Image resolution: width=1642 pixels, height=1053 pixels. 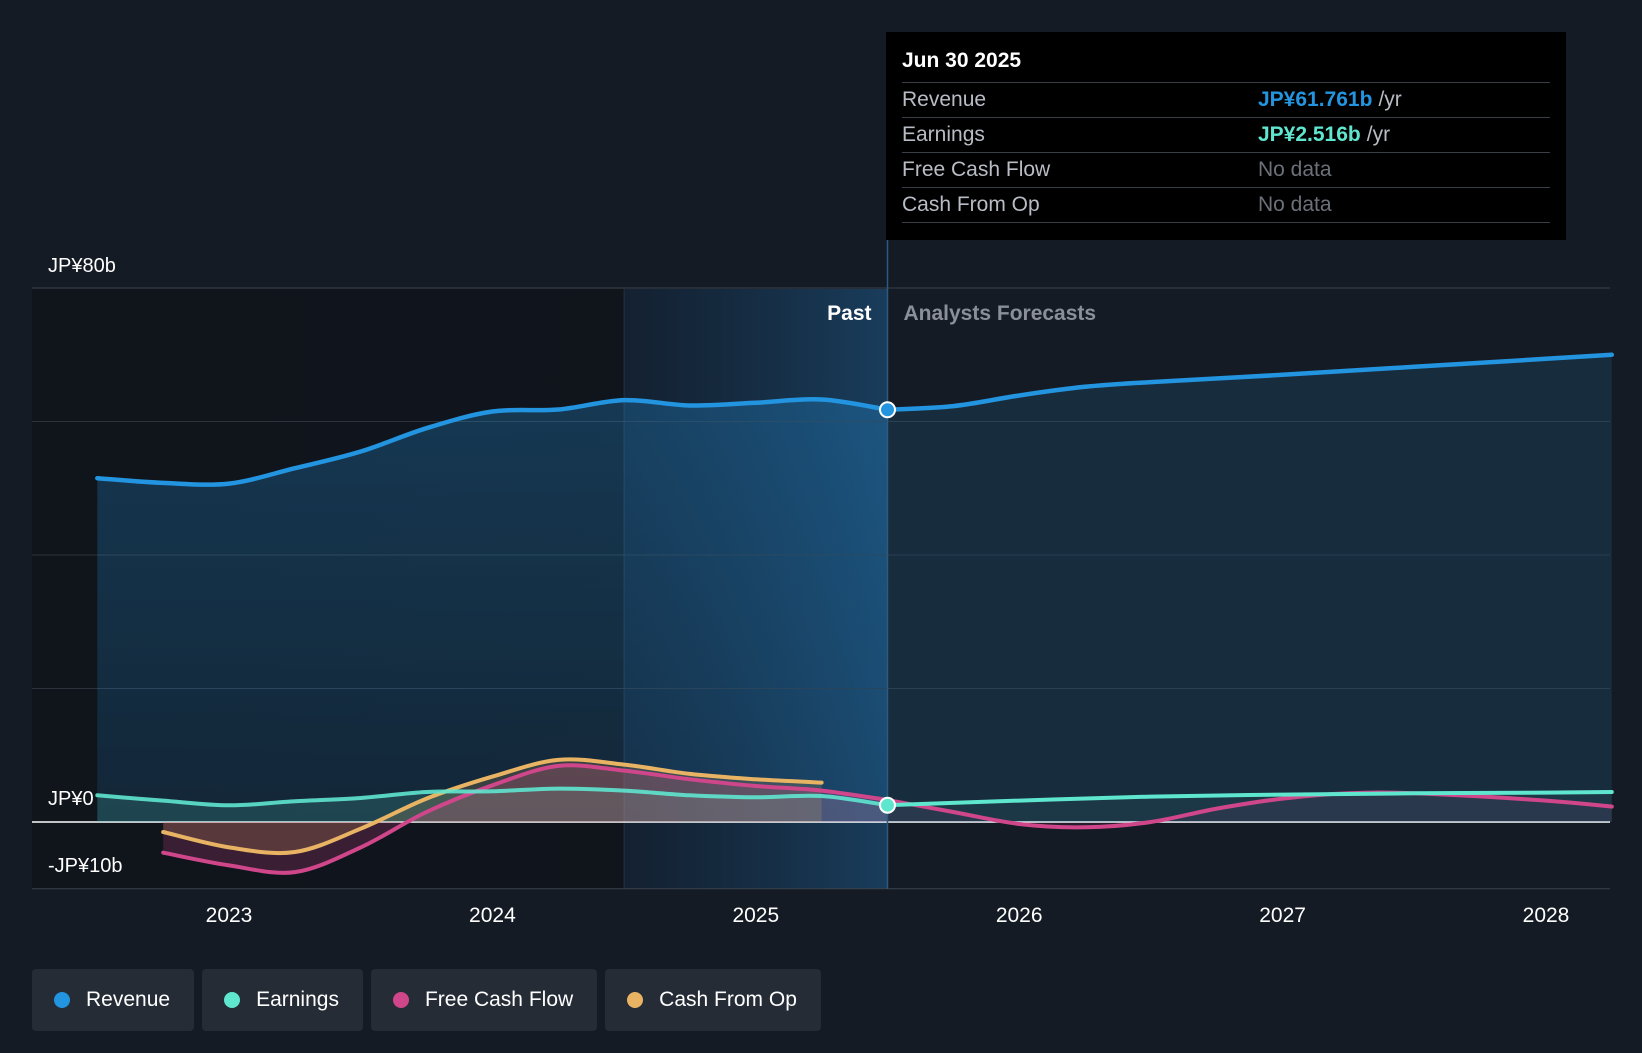 What do you see at coordinates (1019, 915) in the screenshot?
I see `x-tick-label: 2026` at bounding box center [1019, 915].